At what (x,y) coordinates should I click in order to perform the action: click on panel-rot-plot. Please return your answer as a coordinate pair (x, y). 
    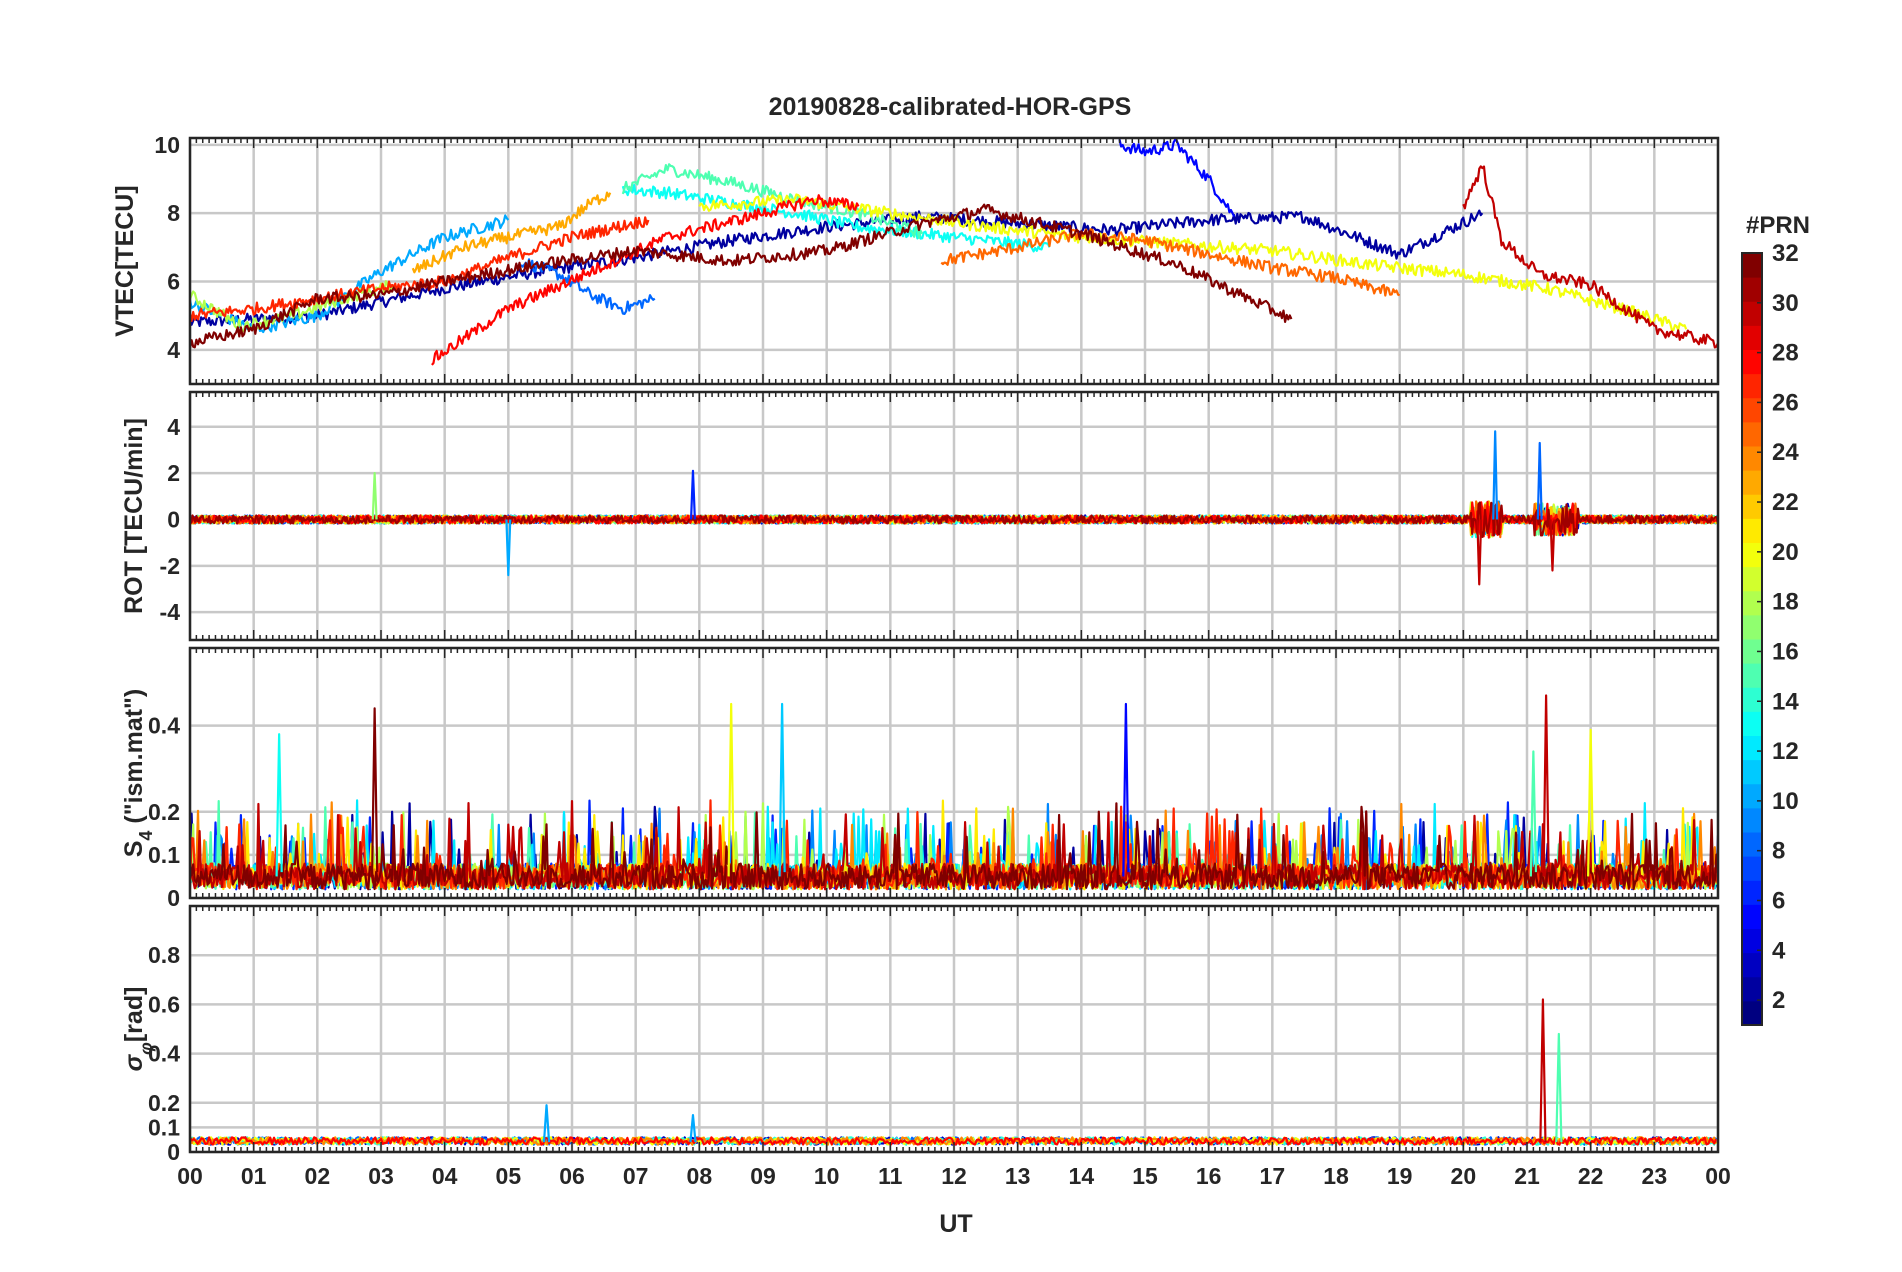
    Looking at the image, I should click on (954, 508).